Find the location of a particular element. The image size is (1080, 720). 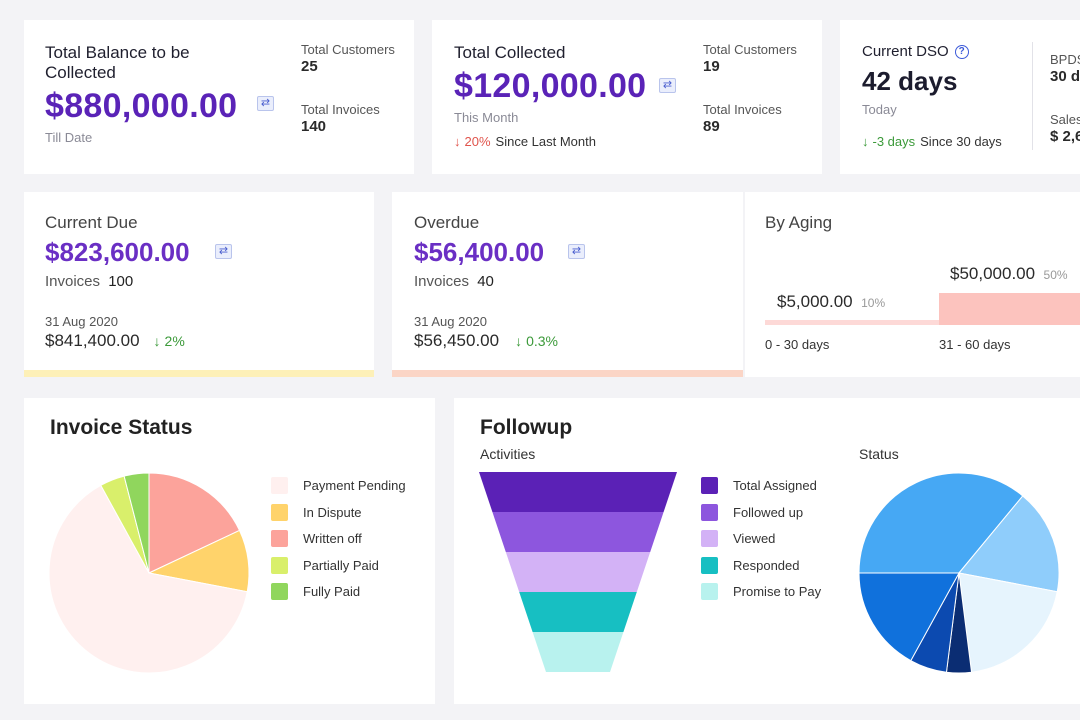

activities-legend-item: Followed up is located at coordinates (752, 512).